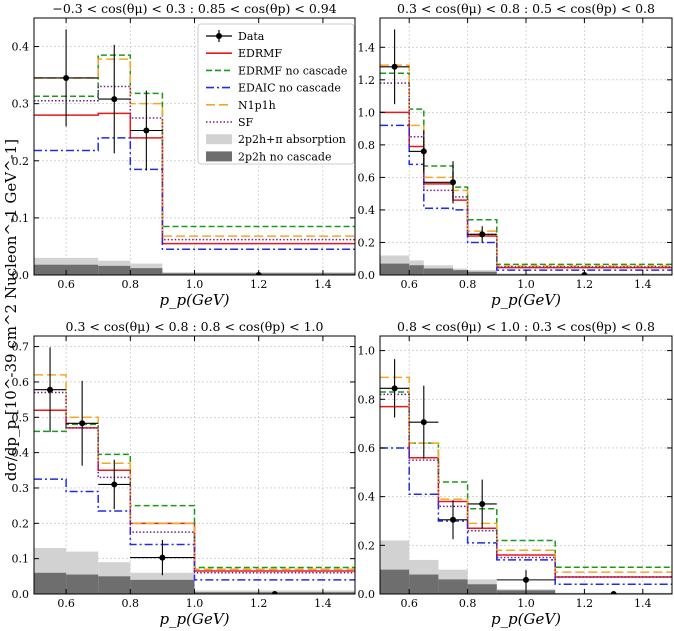 This screenshot has width=674, height=631. What do you see at coordinates (292, 70) in the screenshot?
I see `legend-label: EDRMF no cascade` at bounding box center [292, 70].